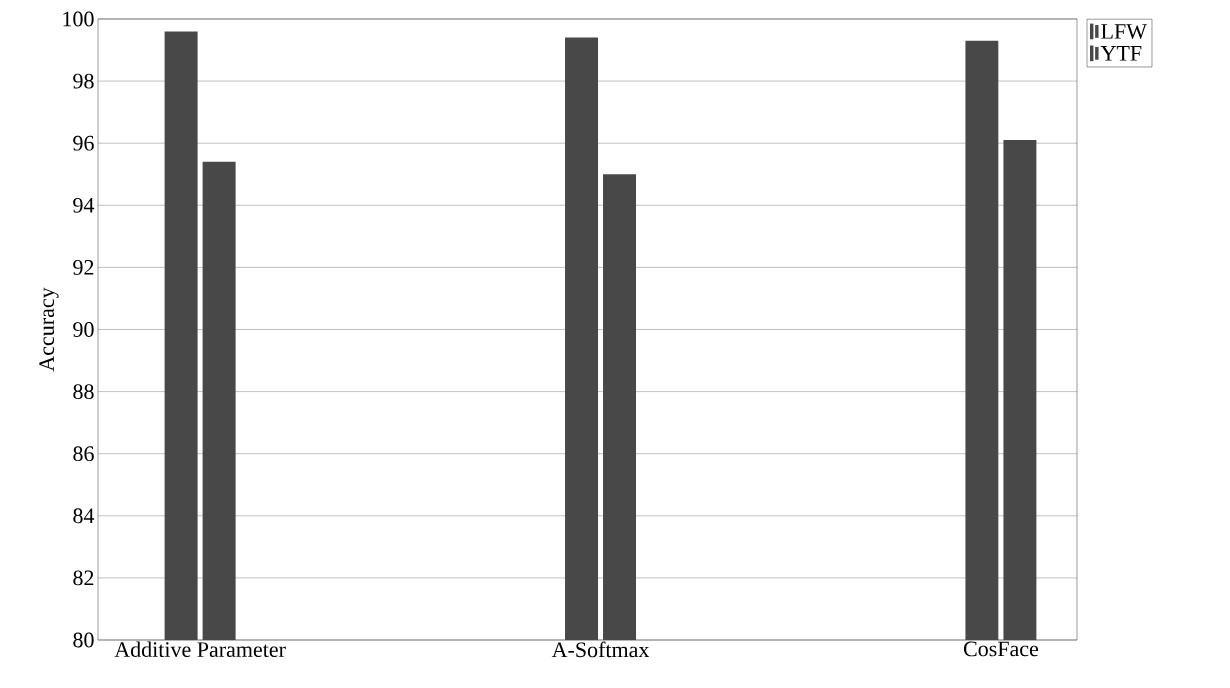 The image size is (1230, 688). What do you see at coordinates (78, 19) in the screenshot?
I see `y-tick-label: 100` at bounding box center [78, 19].